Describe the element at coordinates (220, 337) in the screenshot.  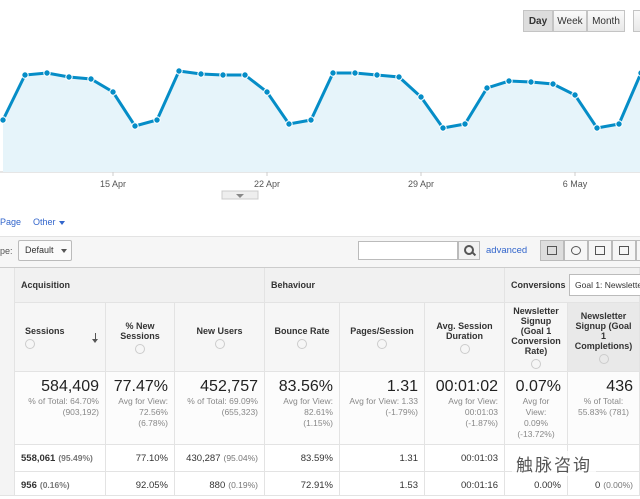
I see `column-header: New Users` at that location.